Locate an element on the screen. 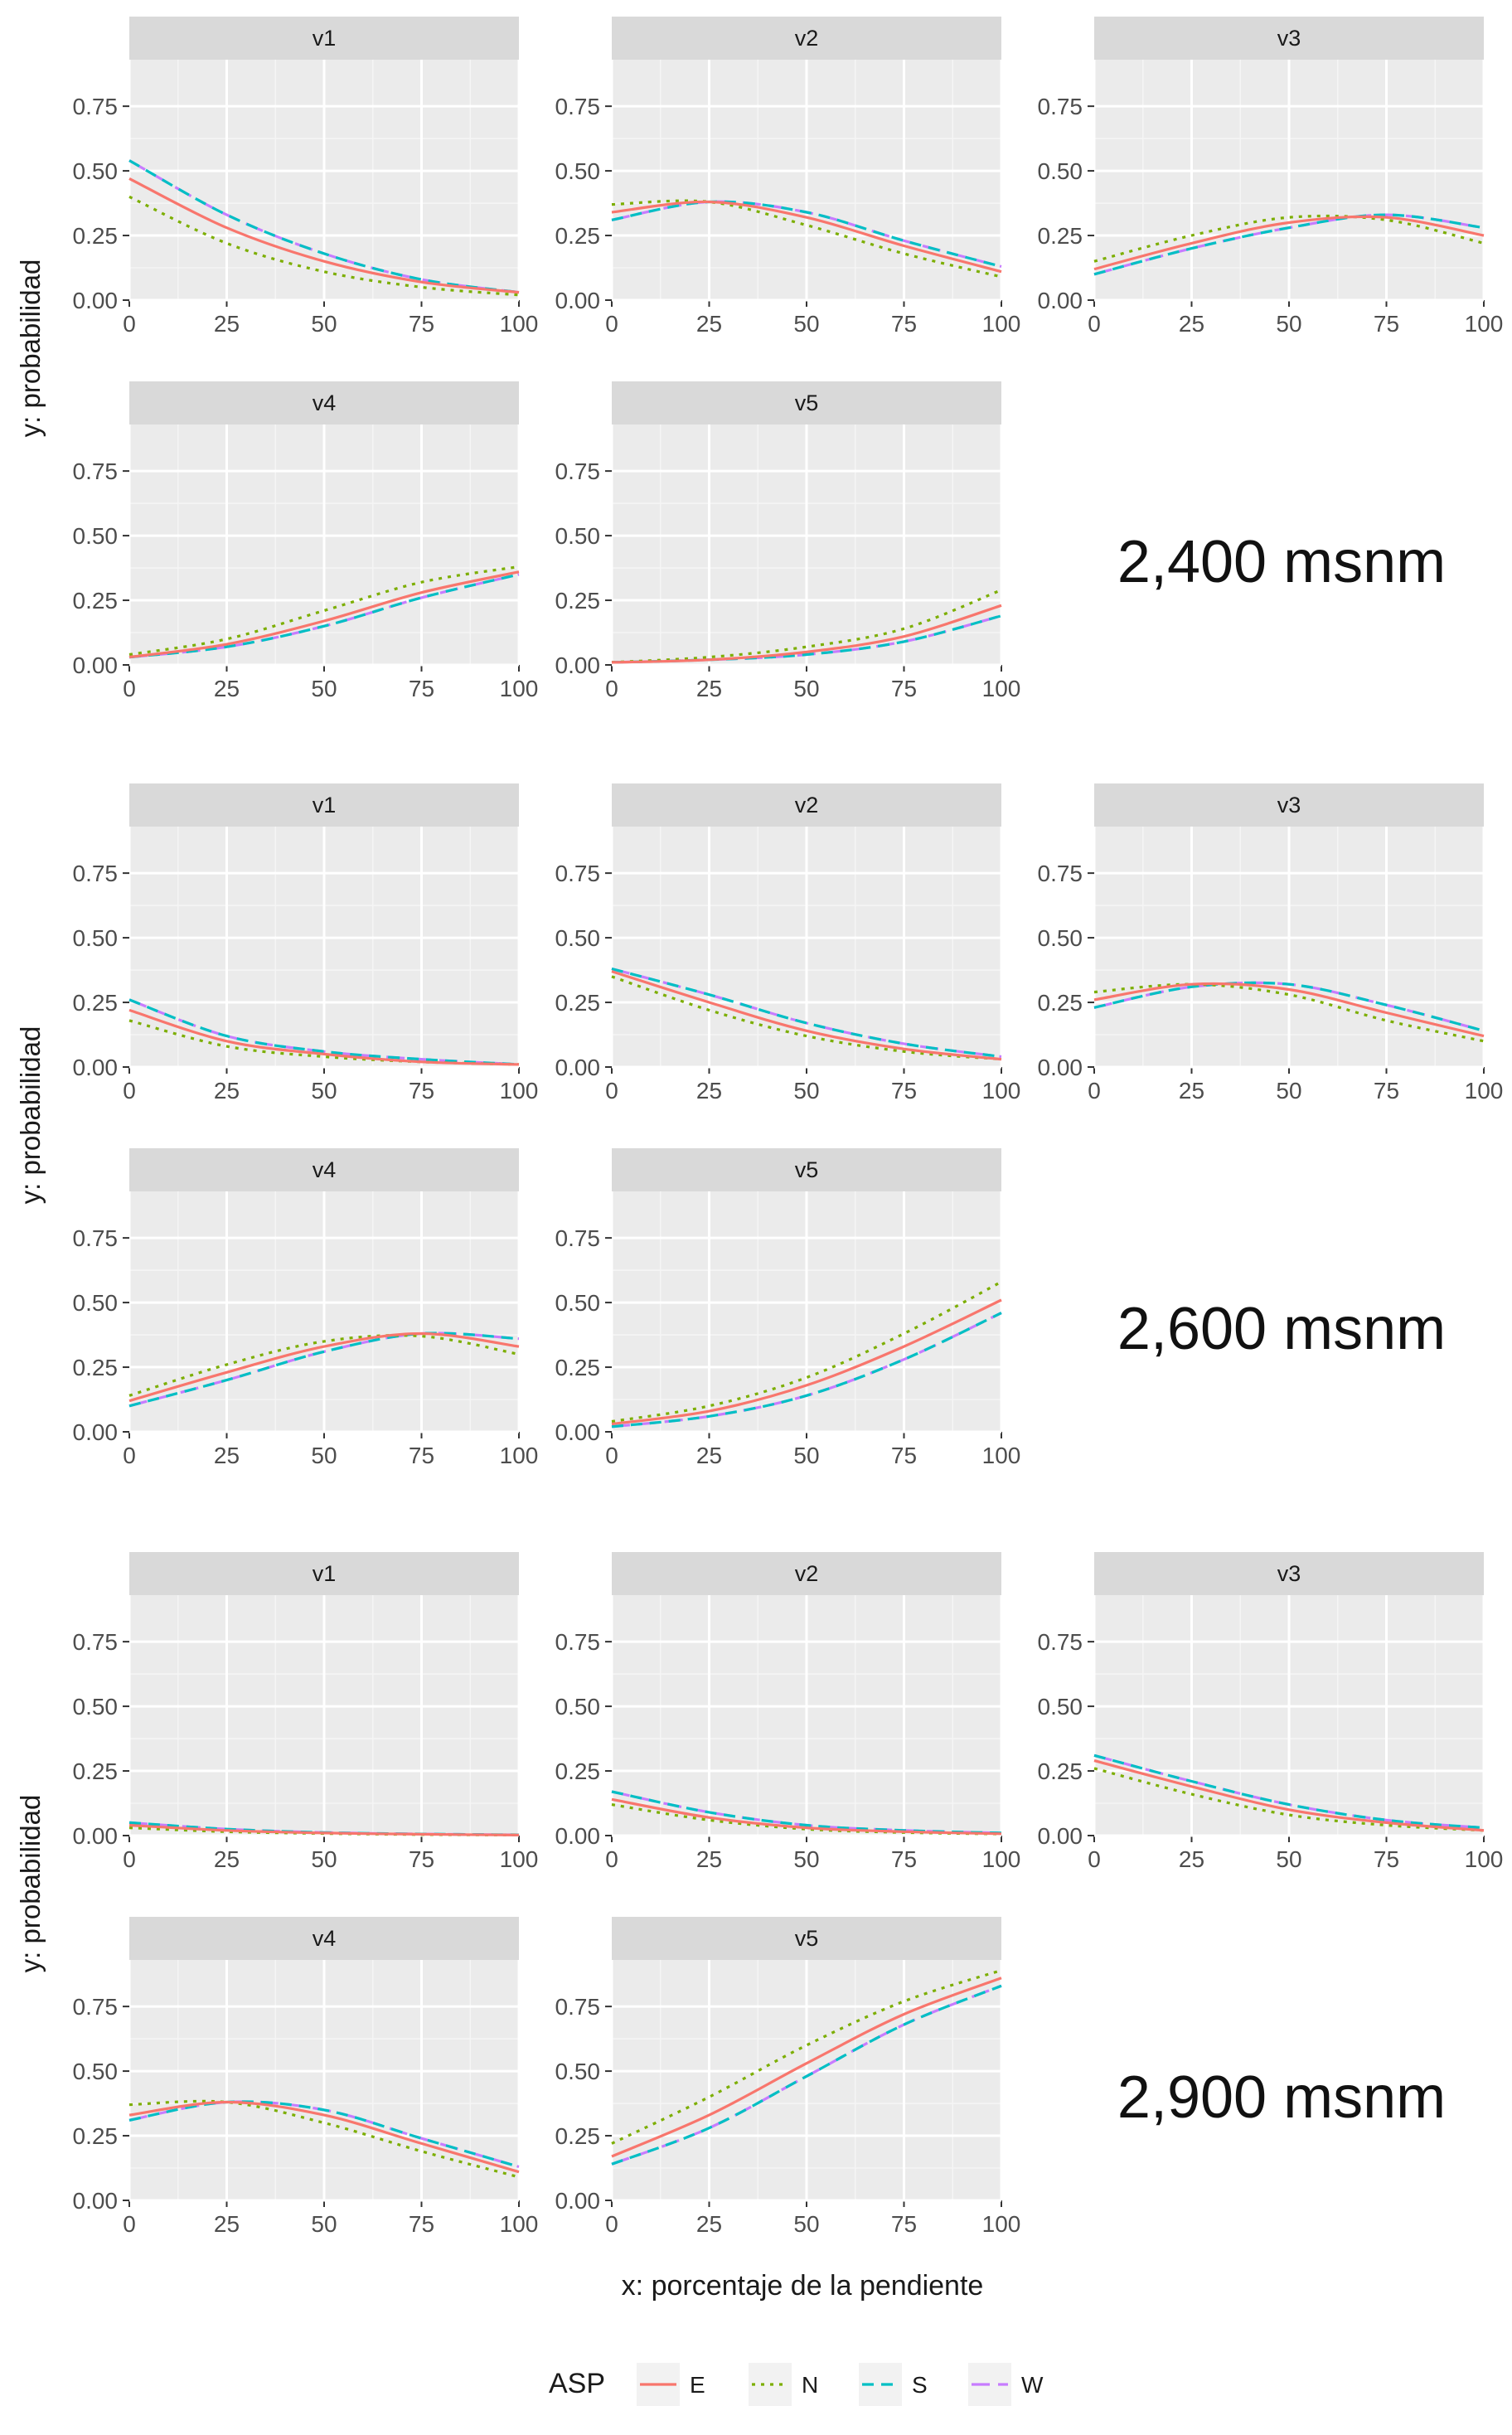  legend: ASP E N S W is located at coordinates (796, 2384).